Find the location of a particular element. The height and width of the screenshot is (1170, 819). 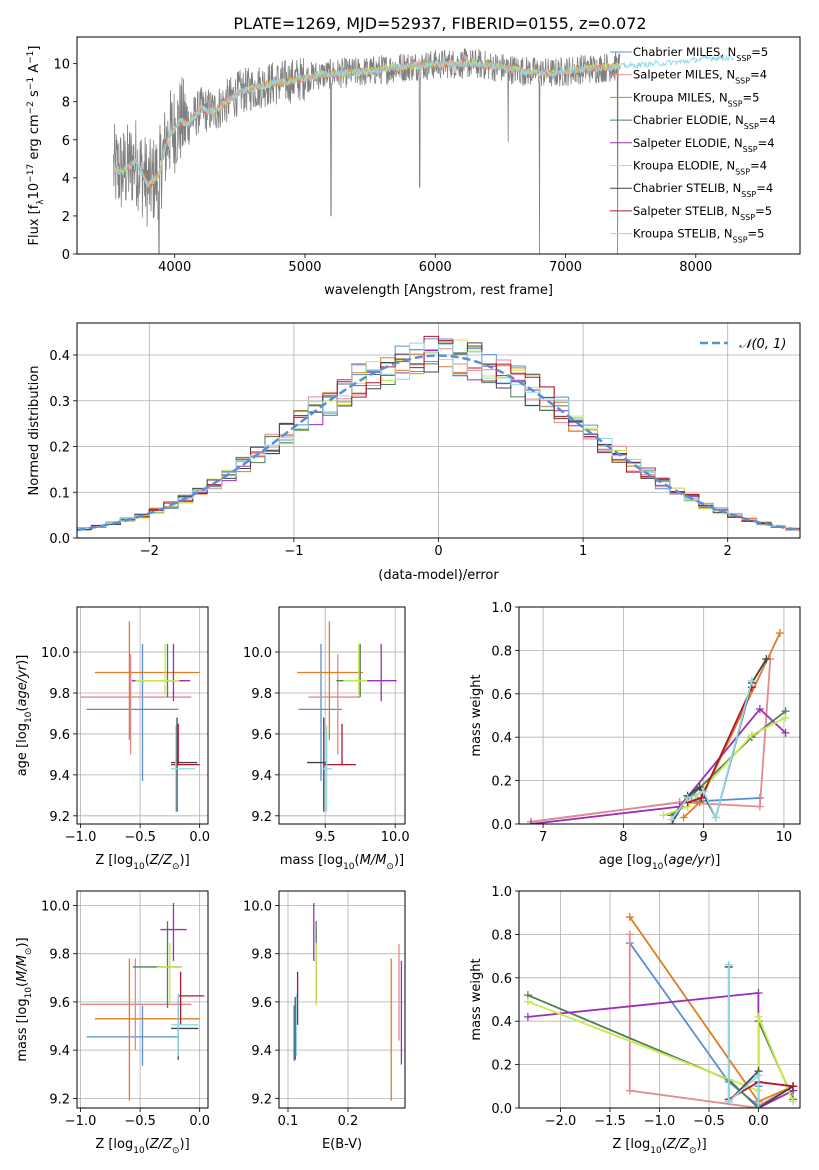

age_vs_Z-xlabel-part: 10 is located at coordinates (139, 867).